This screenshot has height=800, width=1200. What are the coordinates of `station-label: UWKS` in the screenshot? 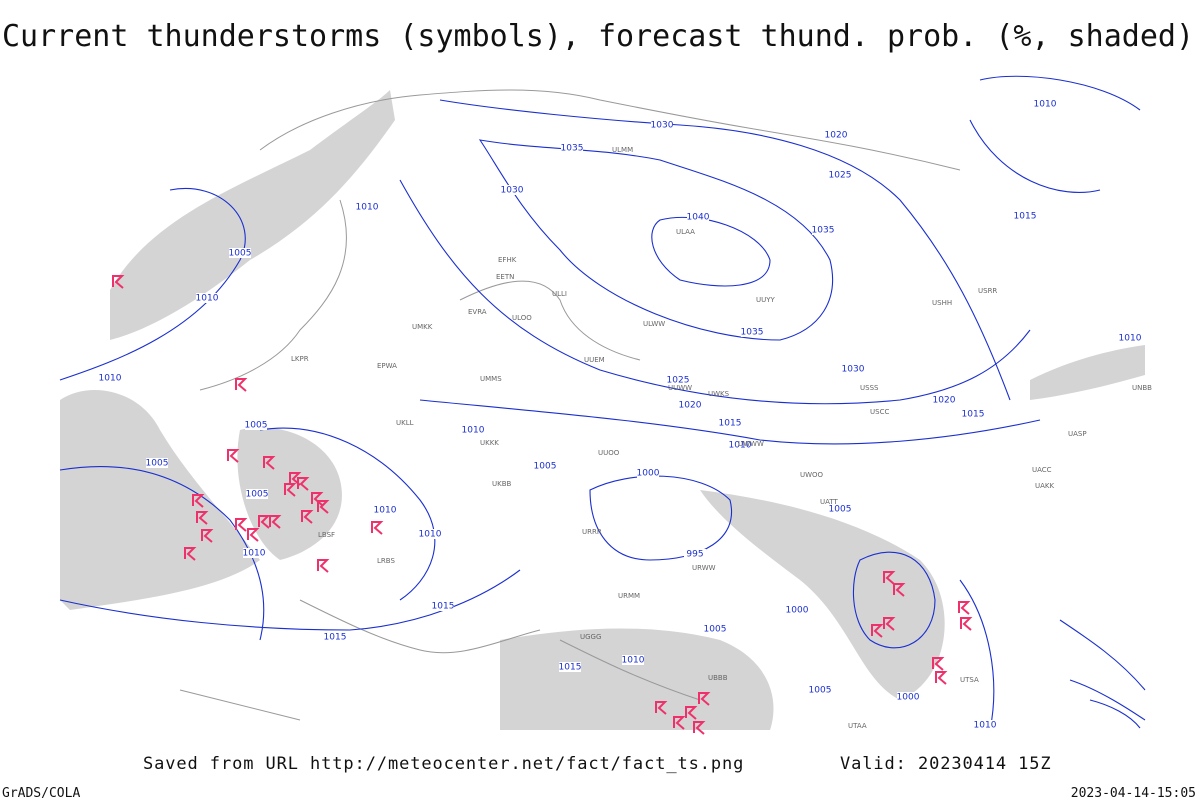 It's located at (719, 394).